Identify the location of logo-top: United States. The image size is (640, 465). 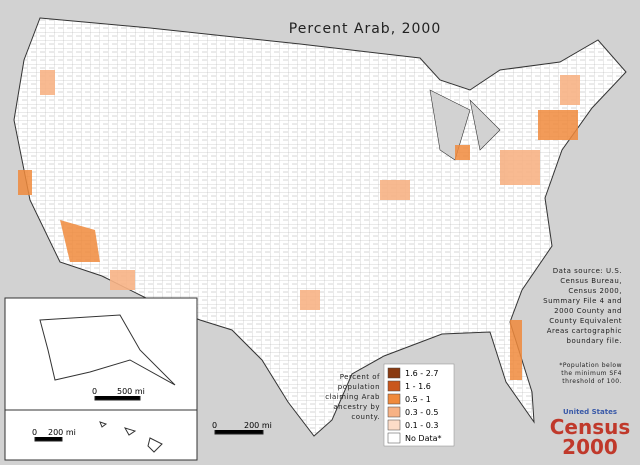
(590, 412).